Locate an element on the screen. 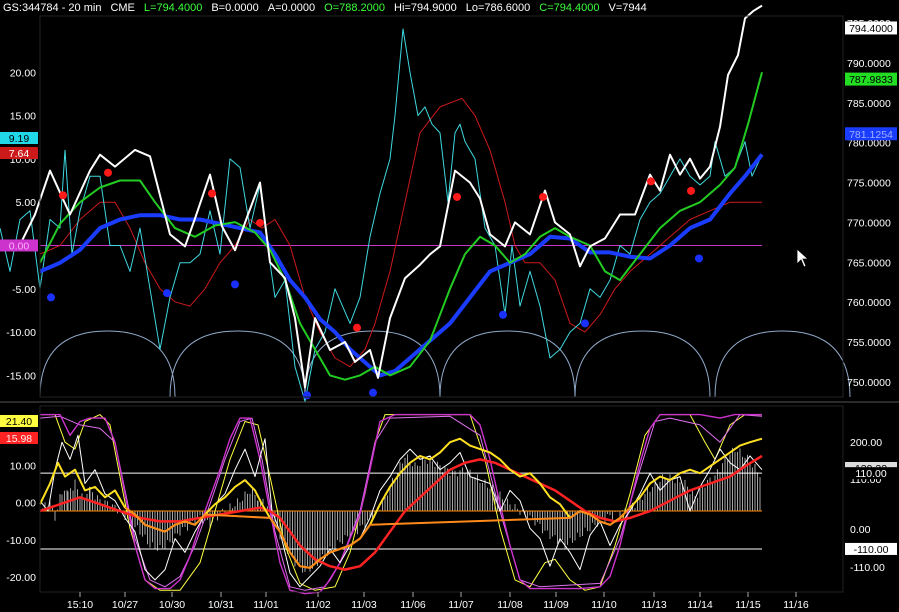 The image size is (899, 612). high-value: Hi=794.9000 is located at coordinates (425, 8).